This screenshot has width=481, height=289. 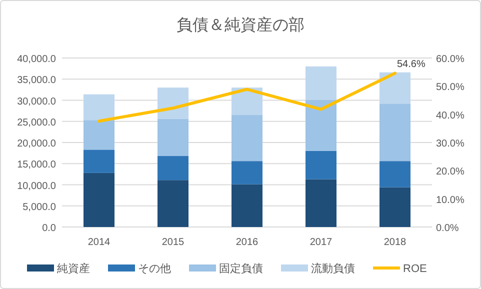 I want to click on x-tick-label: 2016, so click(x=247, y=242).